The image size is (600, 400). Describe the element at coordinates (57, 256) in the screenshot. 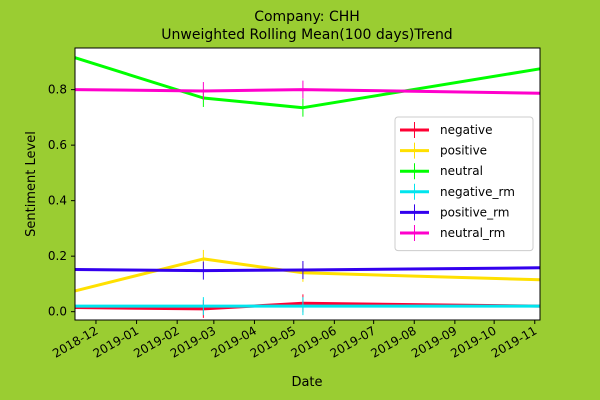

I see `y-tick-label: 0.2` at that location.